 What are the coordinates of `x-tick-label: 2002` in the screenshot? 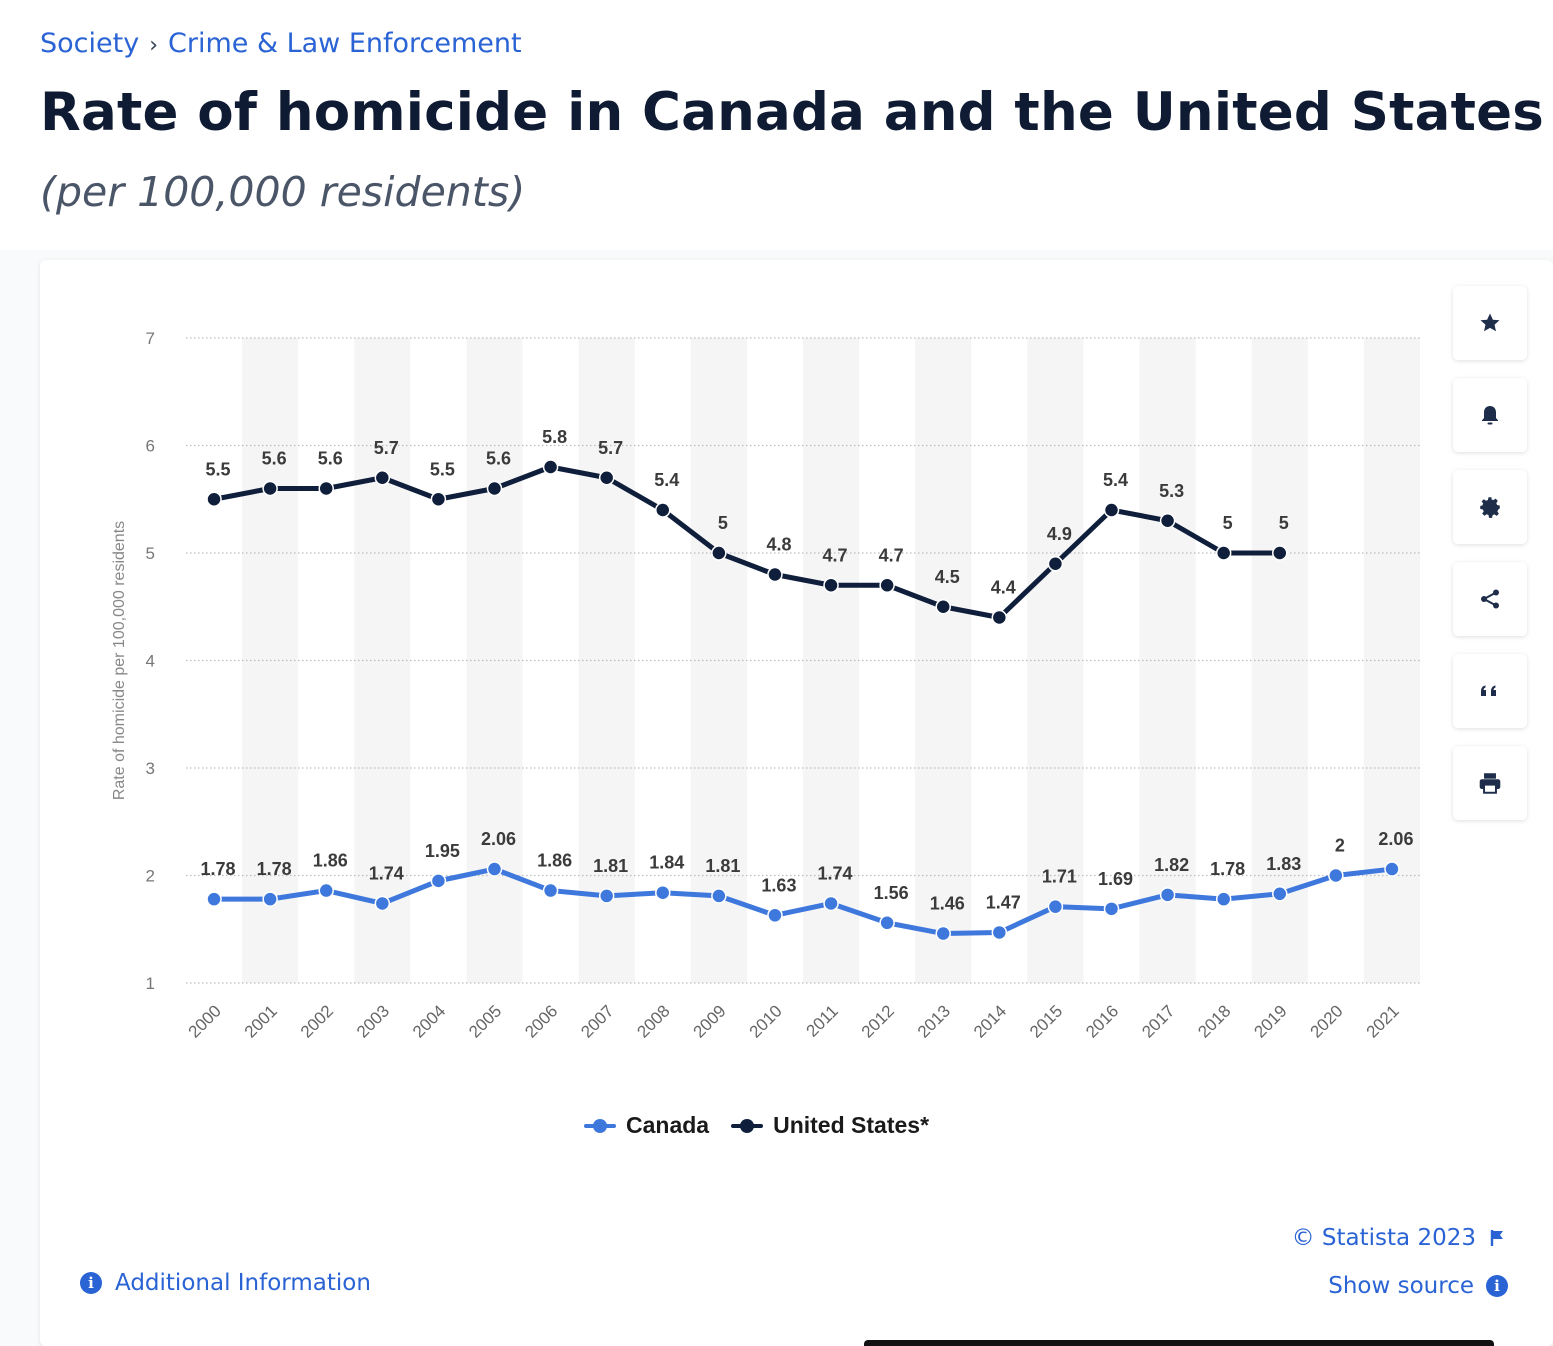 It's located at (317, 1021).